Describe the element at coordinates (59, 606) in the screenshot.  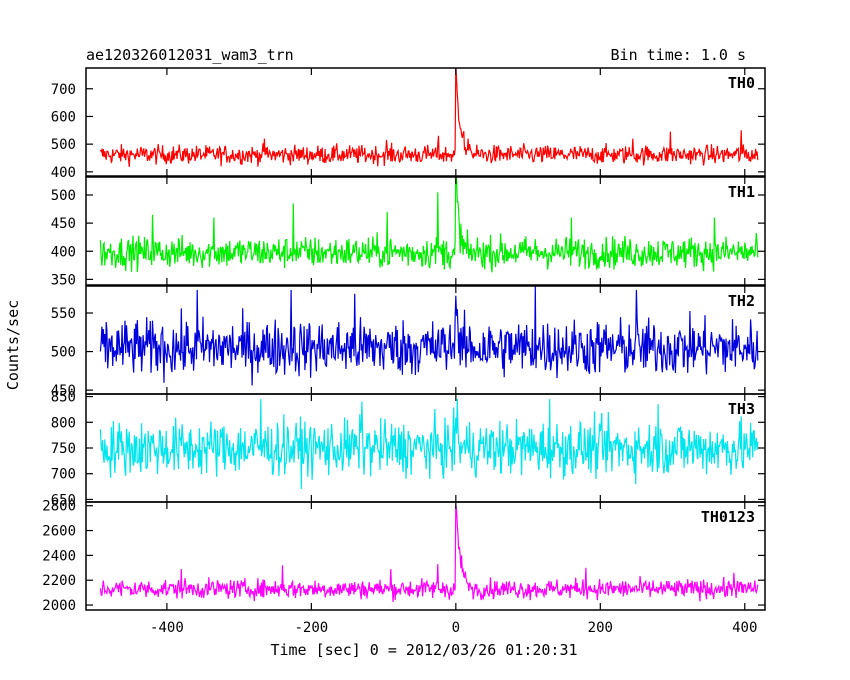
I see `y-tick-label: 2000` at that location.